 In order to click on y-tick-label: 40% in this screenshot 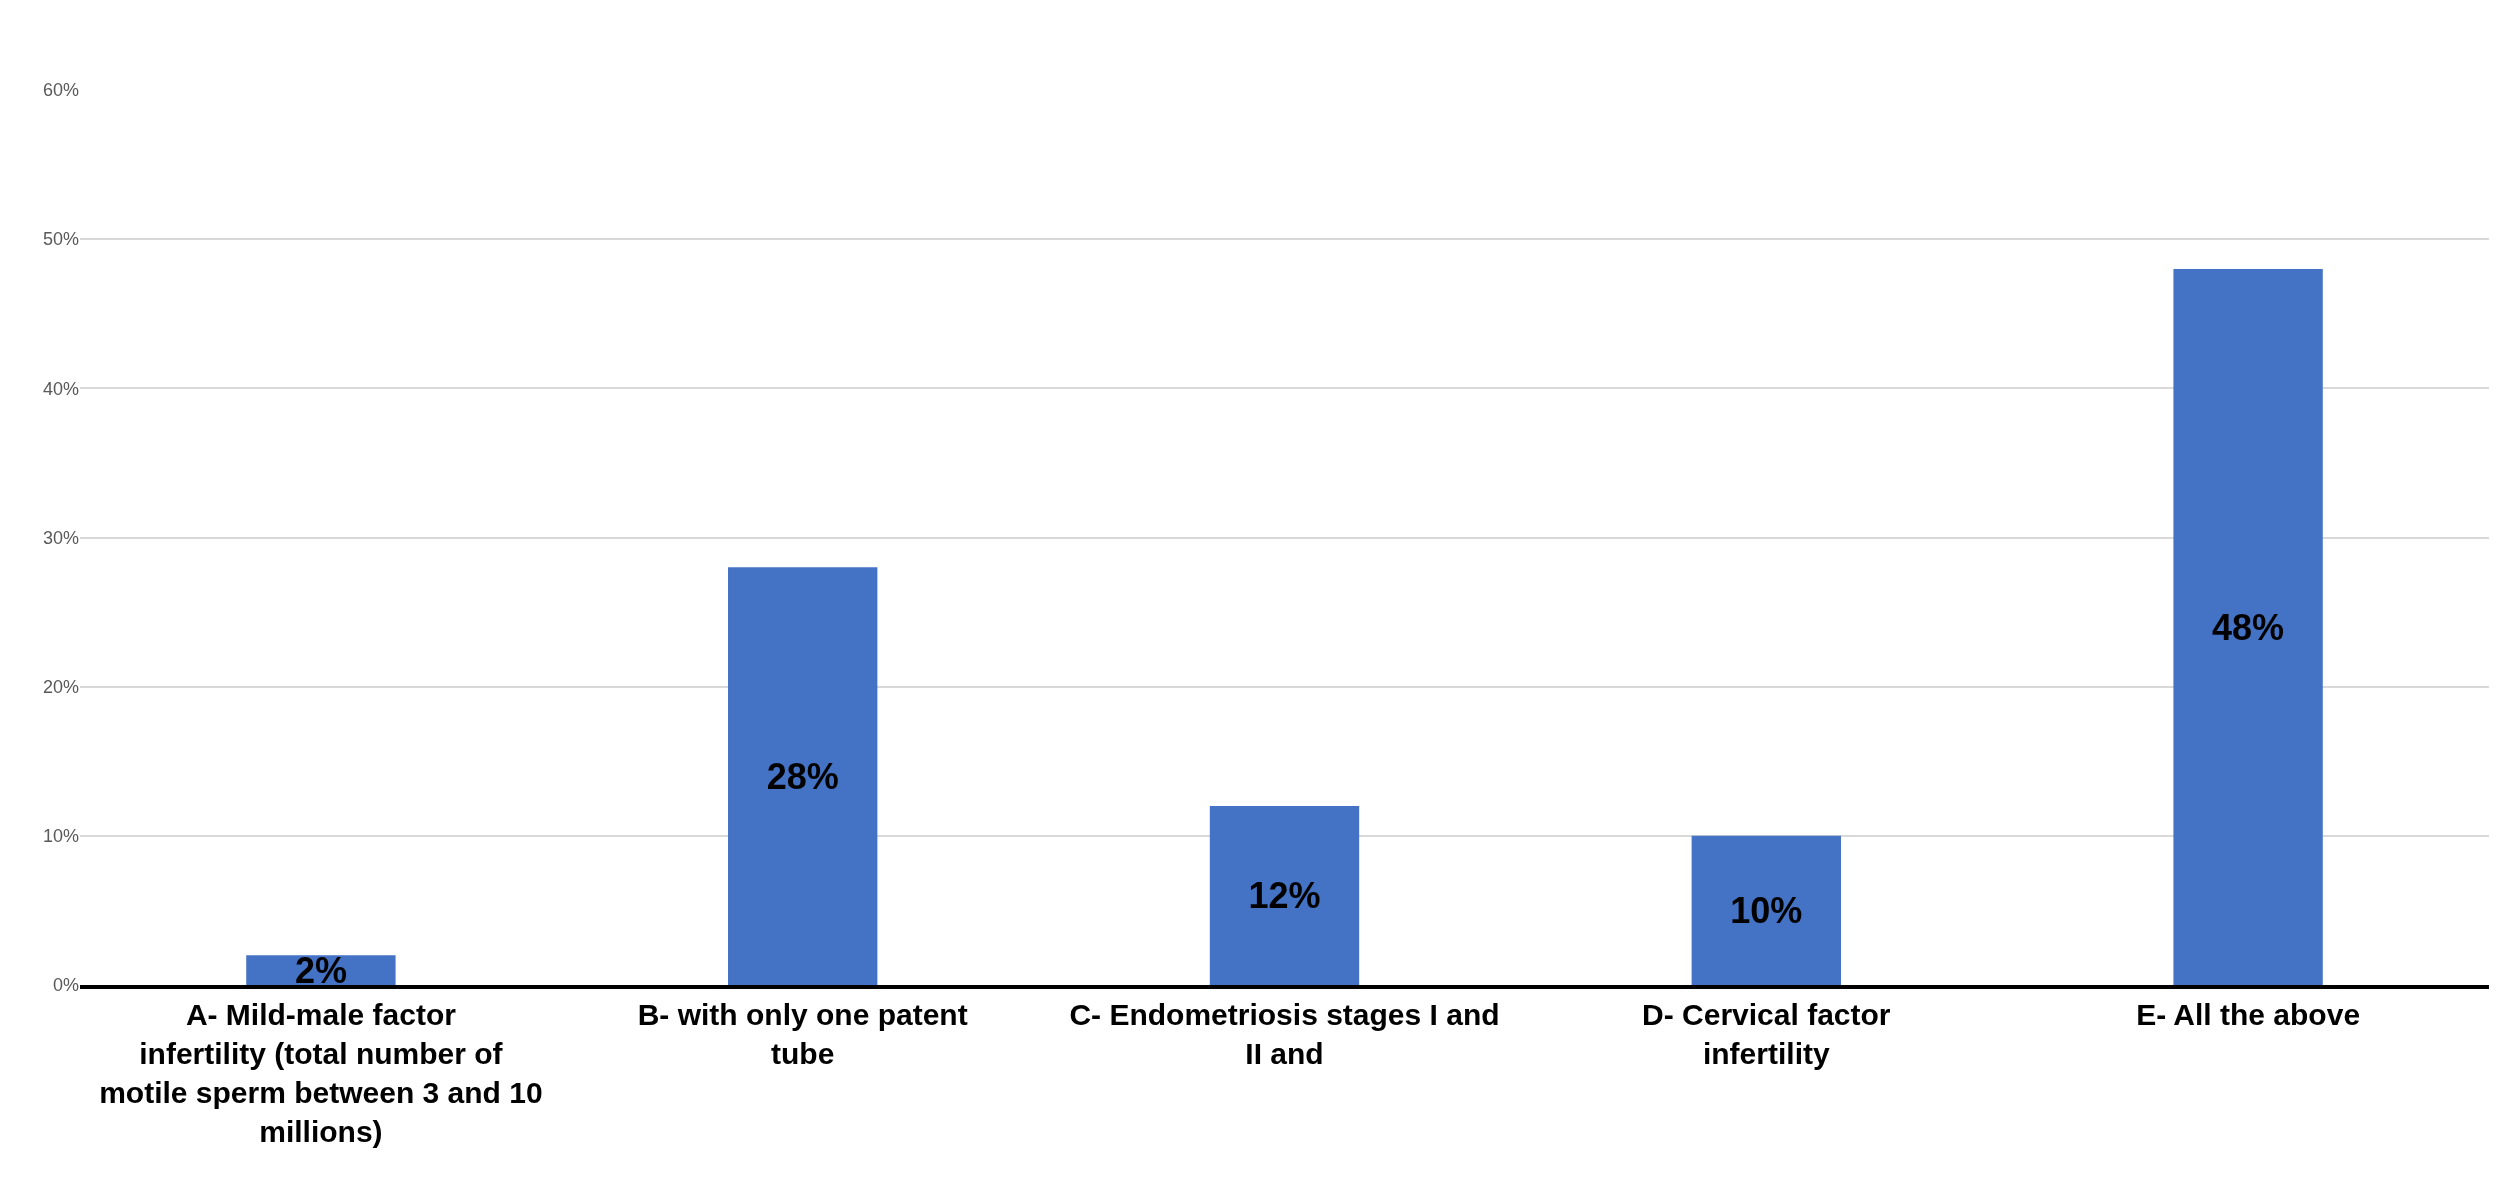, I will do `click(60, 388)`.